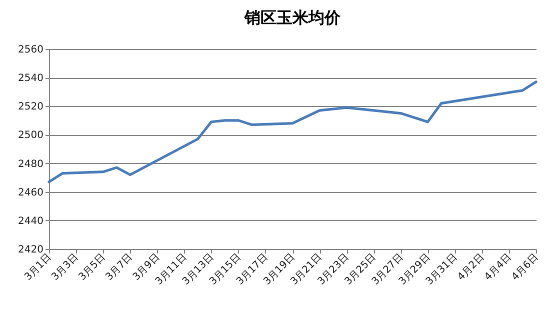 This screenshot has width=555, height=327. Describe the element at coordinates (31, 50) in the screenshot. I see `y-tick-label: 2560` at that location.